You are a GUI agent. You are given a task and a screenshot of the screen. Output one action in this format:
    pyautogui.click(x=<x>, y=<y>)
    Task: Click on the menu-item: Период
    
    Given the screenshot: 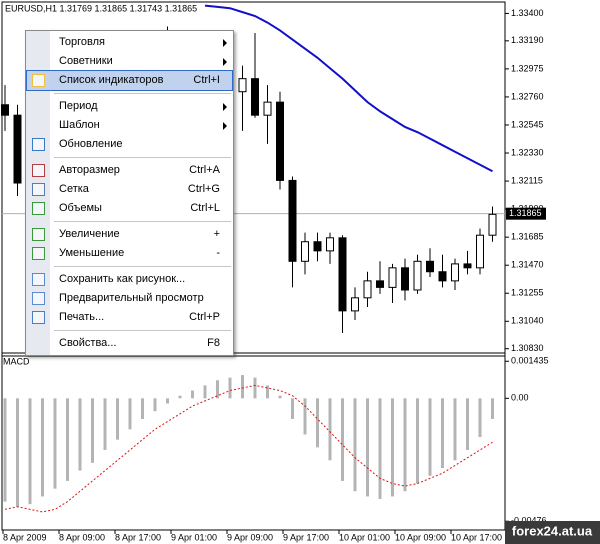 What is the action you would take?
    pyautogui.click(x=129, y=106)
    